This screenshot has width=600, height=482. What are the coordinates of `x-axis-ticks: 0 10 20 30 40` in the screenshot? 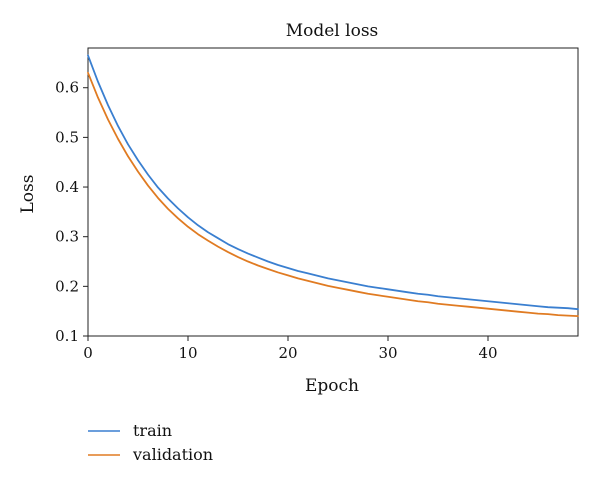 It's located at (290, 349).